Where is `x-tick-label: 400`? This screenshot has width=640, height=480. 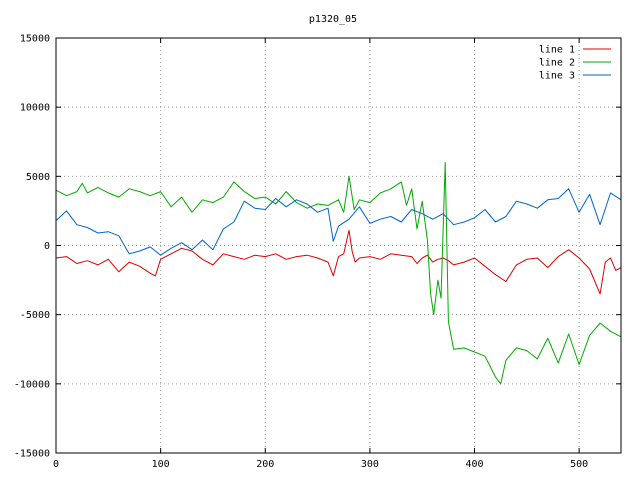
x-tick-label: 400 is located at coordinates (474, 464).